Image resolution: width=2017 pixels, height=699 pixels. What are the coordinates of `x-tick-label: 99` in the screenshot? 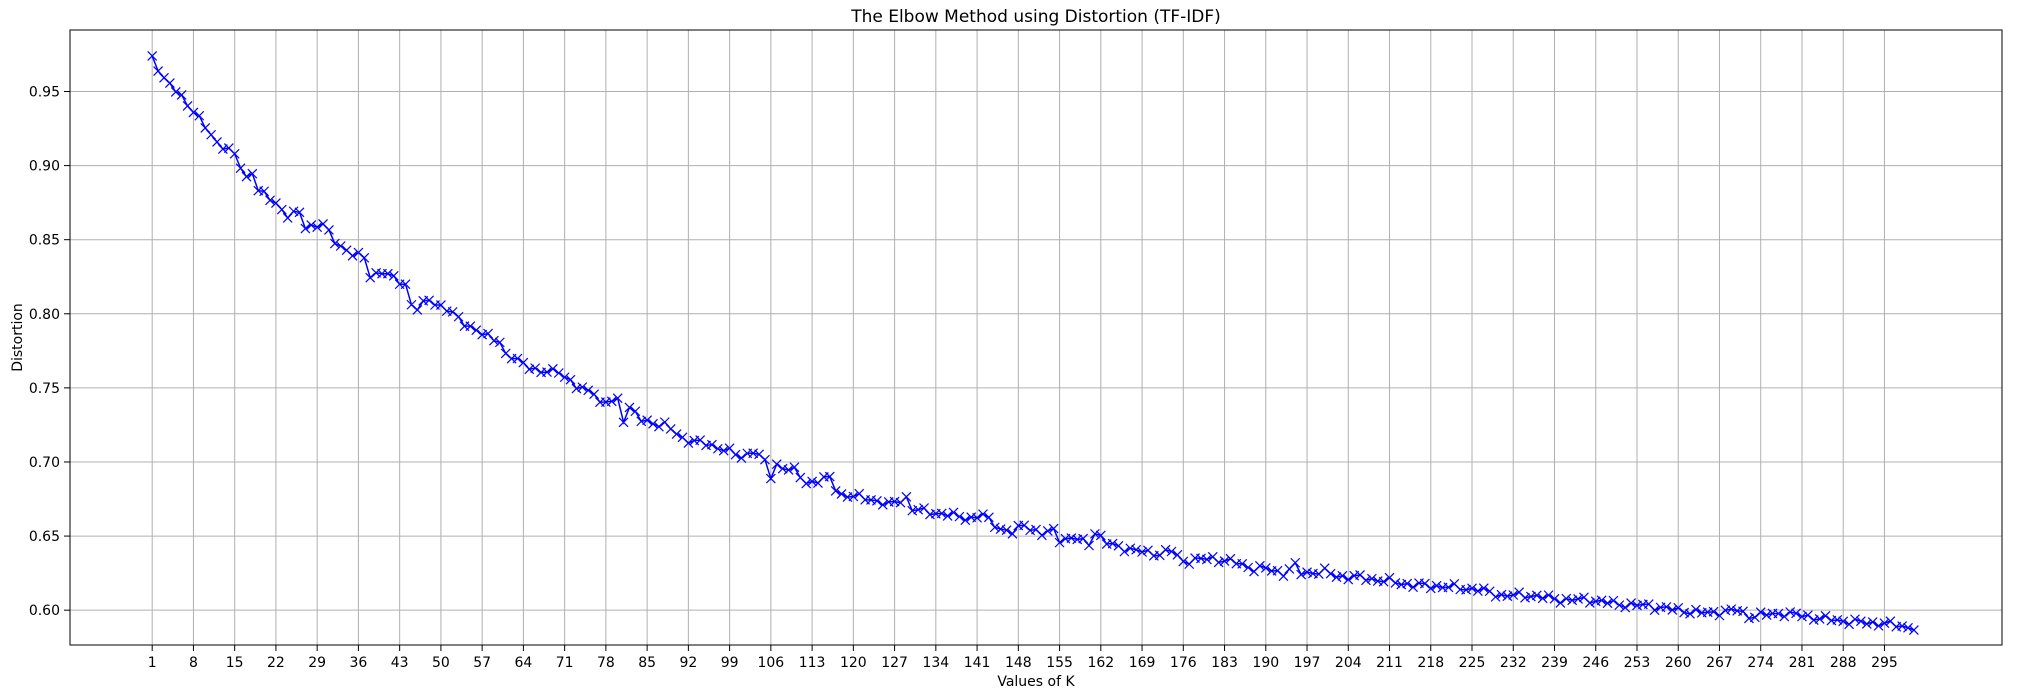 It's located at (730, 663).